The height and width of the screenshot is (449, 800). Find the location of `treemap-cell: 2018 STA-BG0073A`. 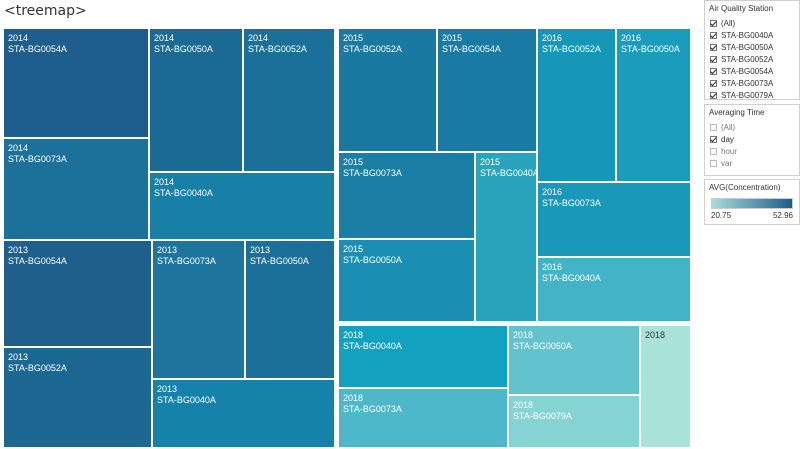

treemap-cell: 2018 STA-BG0073A is located at coordinates (423, 418).